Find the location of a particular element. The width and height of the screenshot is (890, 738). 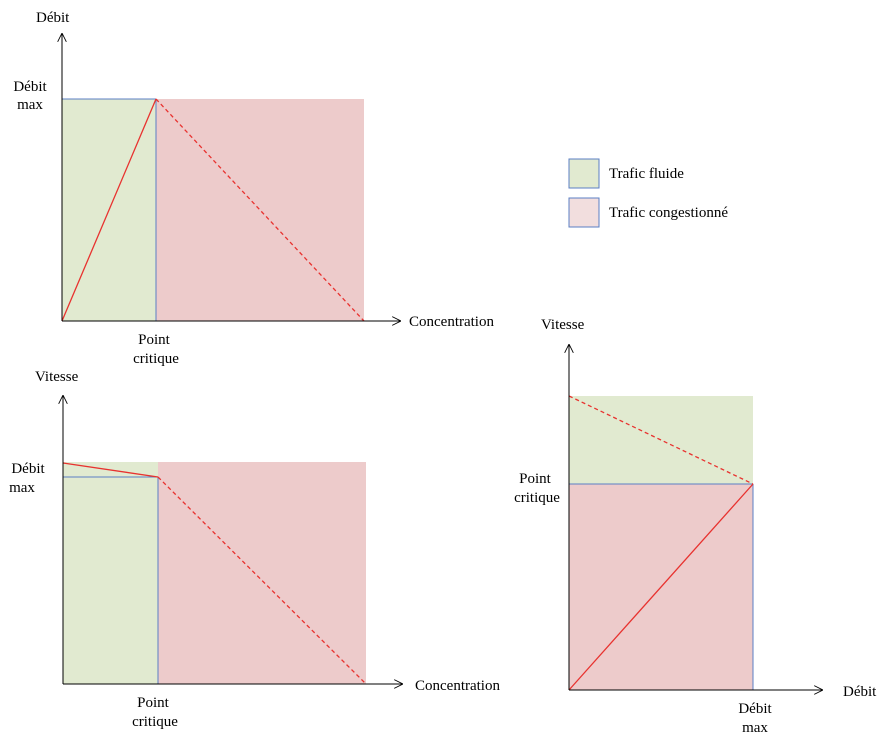

y-axis-label: Débit is located at coordinates (53, 18).